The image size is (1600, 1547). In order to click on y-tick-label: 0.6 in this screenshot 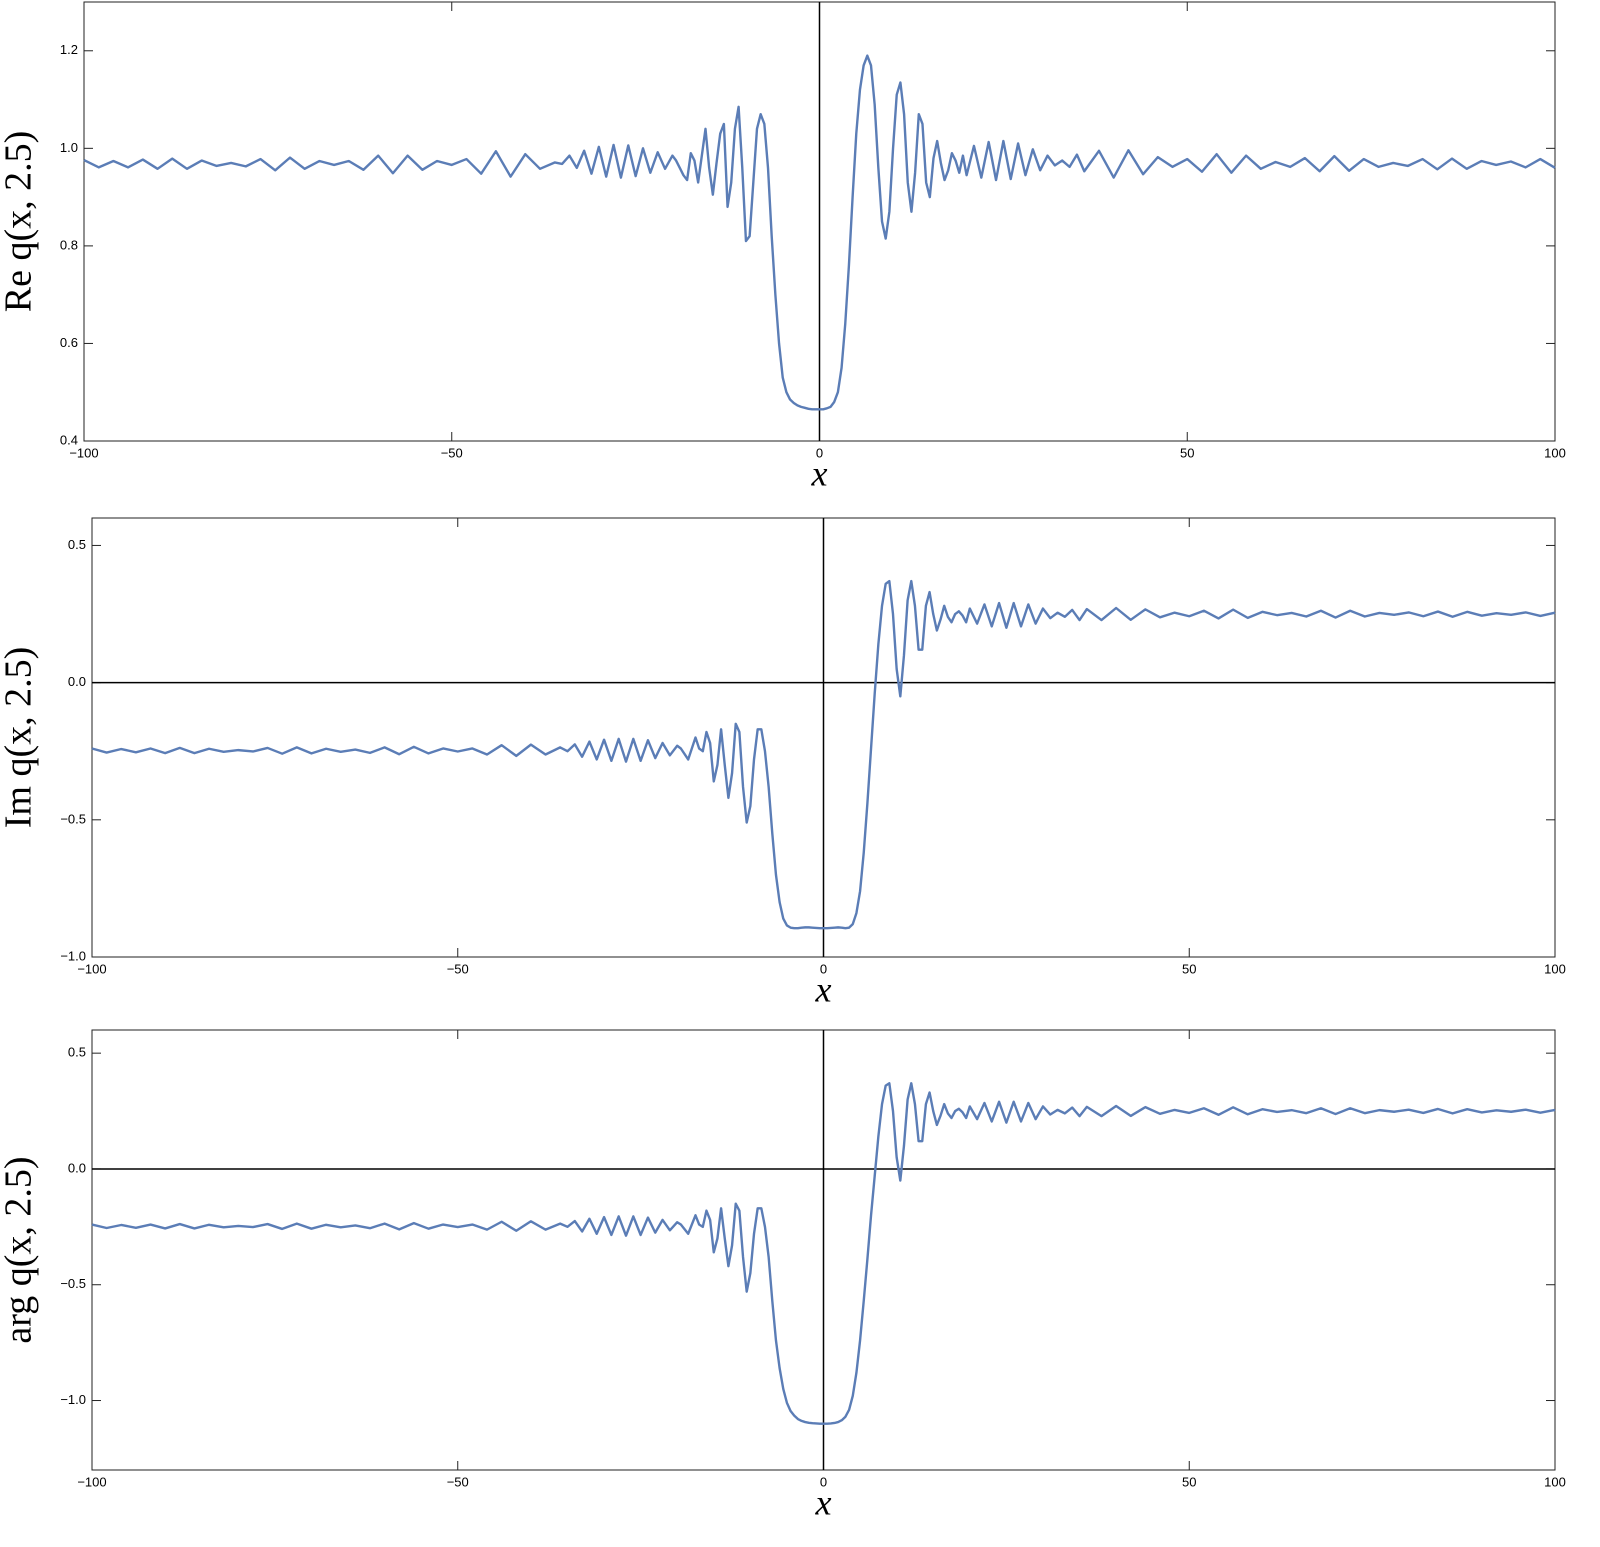, I will do `click(69, 342)`.